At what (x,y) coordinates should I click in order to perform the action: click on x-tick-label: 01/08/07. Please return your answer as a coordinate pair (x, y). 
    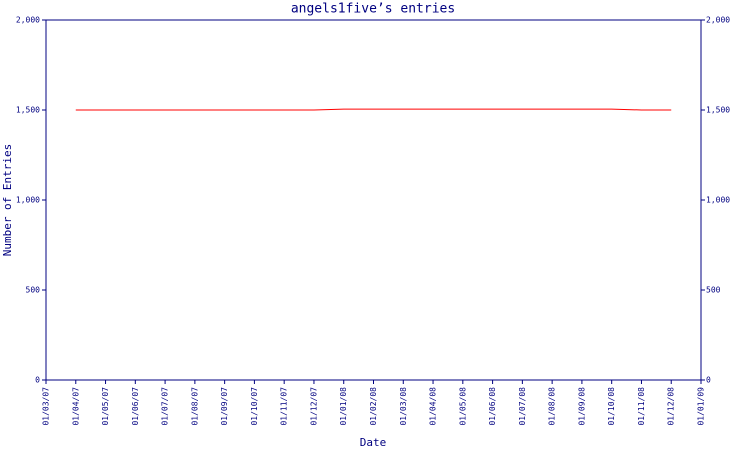
    Looking at the image, I should click on (194, 406).